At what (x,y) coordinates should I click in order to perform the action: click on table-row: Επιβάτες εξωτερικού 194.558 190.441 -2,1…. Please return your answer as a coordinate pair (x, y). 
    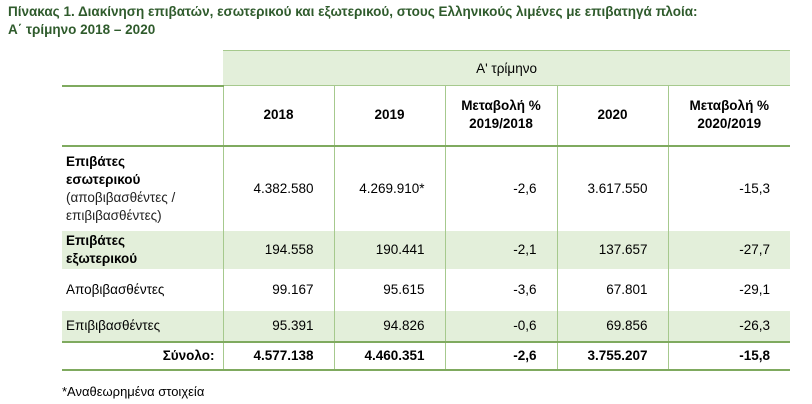
    Looking at the image, I should click on (426, 249).